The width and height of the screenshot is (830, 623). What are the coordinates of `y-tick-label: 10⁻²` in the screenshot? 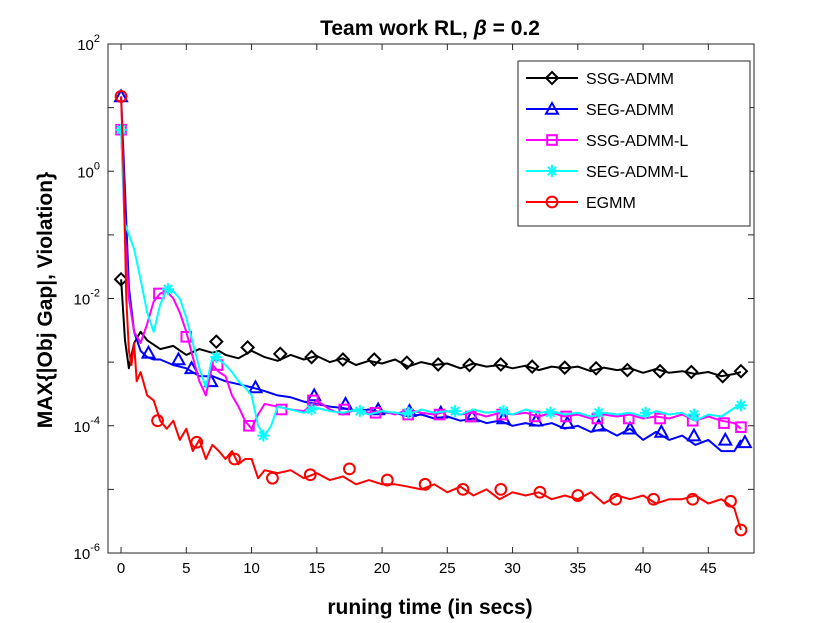 It's located at (87, 298).